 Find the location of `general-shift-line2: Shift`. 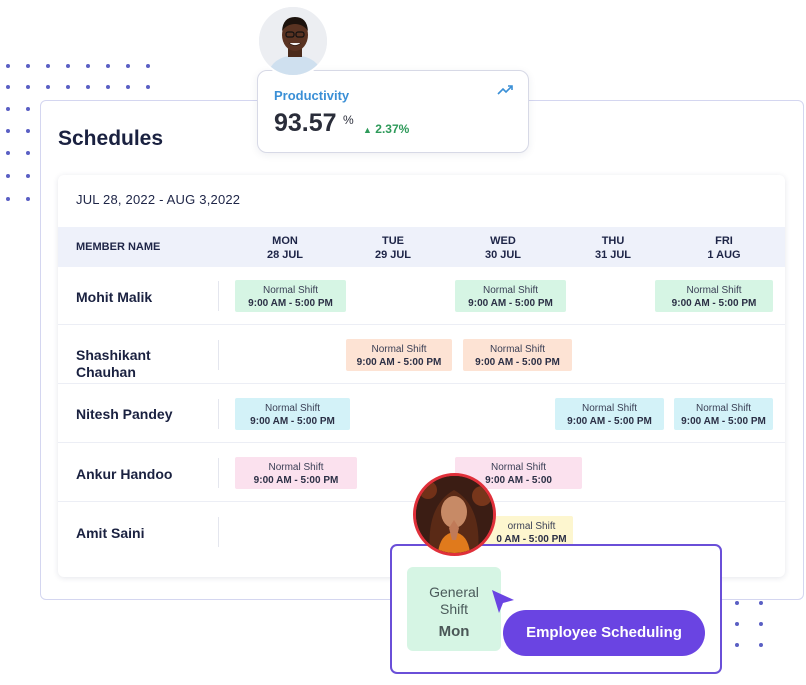

general-shift-line2: Shift is located at coordinates (453, 609).